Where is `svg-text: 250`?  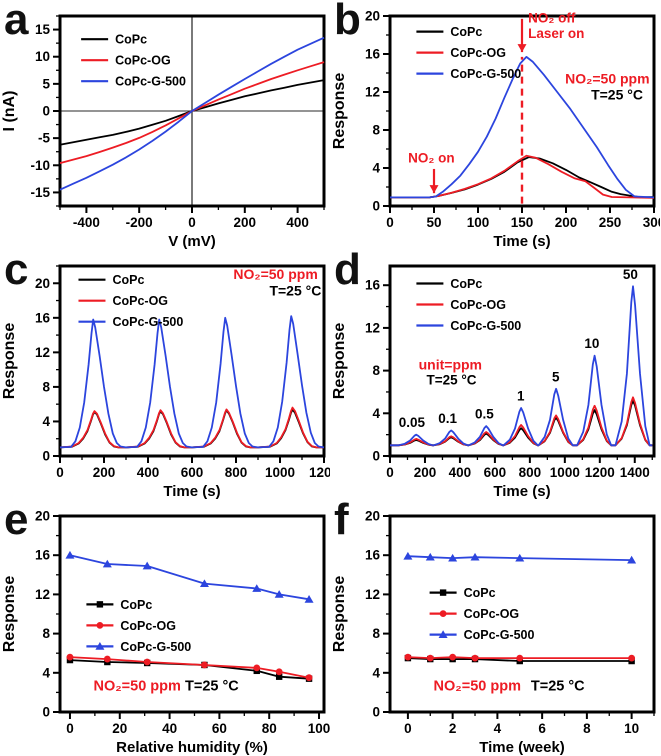 svg-text: 250 is located at coordinates (610, 222).